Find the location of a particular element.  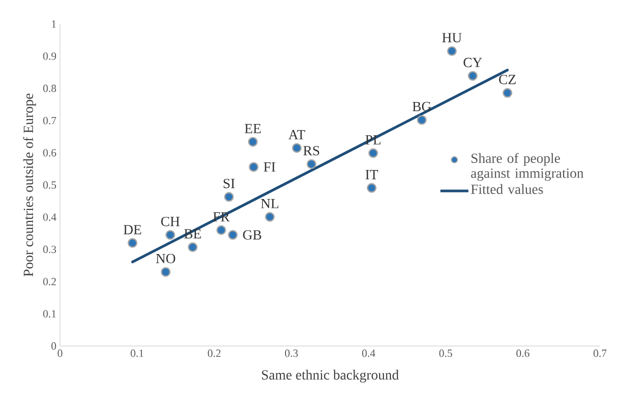

y-tick-label: 0.7 is located at coordinates (49, 120).